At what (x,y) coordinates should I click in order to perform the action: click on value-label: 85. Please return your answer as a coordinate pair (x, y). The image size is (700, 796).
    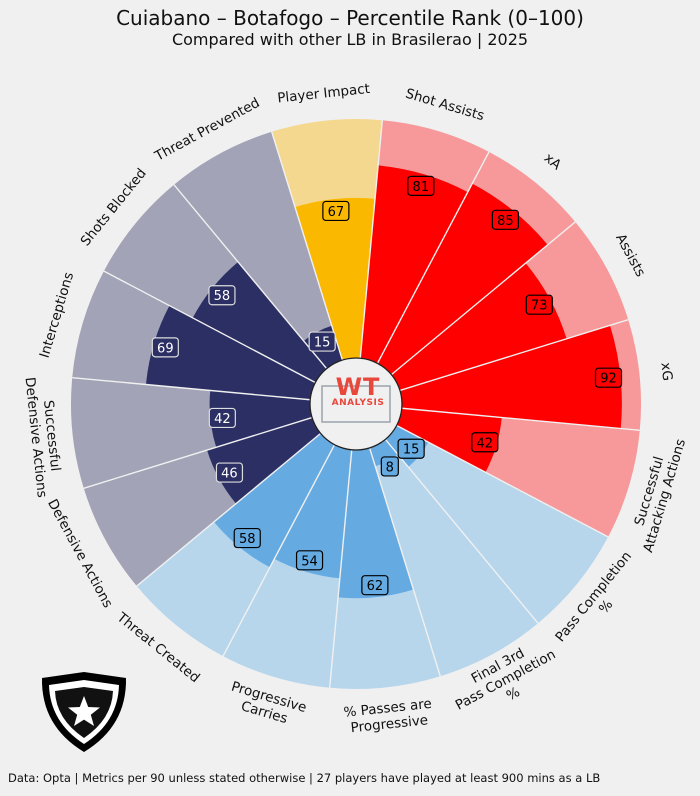
    Looking at the image, I should click on (505, 221).